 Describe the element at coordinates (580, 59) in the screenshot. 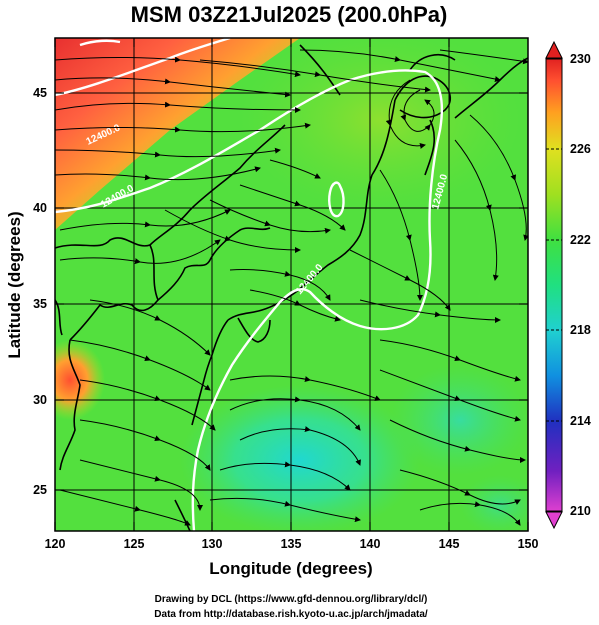

I see `colorbar-tick-label: 230` at that location.